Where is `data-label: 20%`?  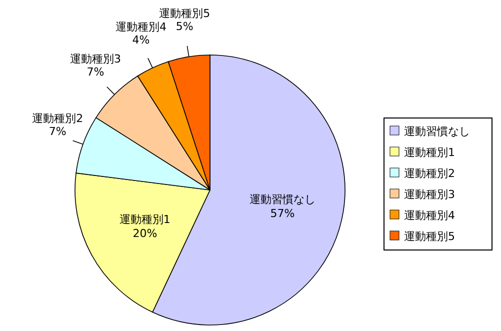
data-label: 20% is located at coordinates (145, 233).